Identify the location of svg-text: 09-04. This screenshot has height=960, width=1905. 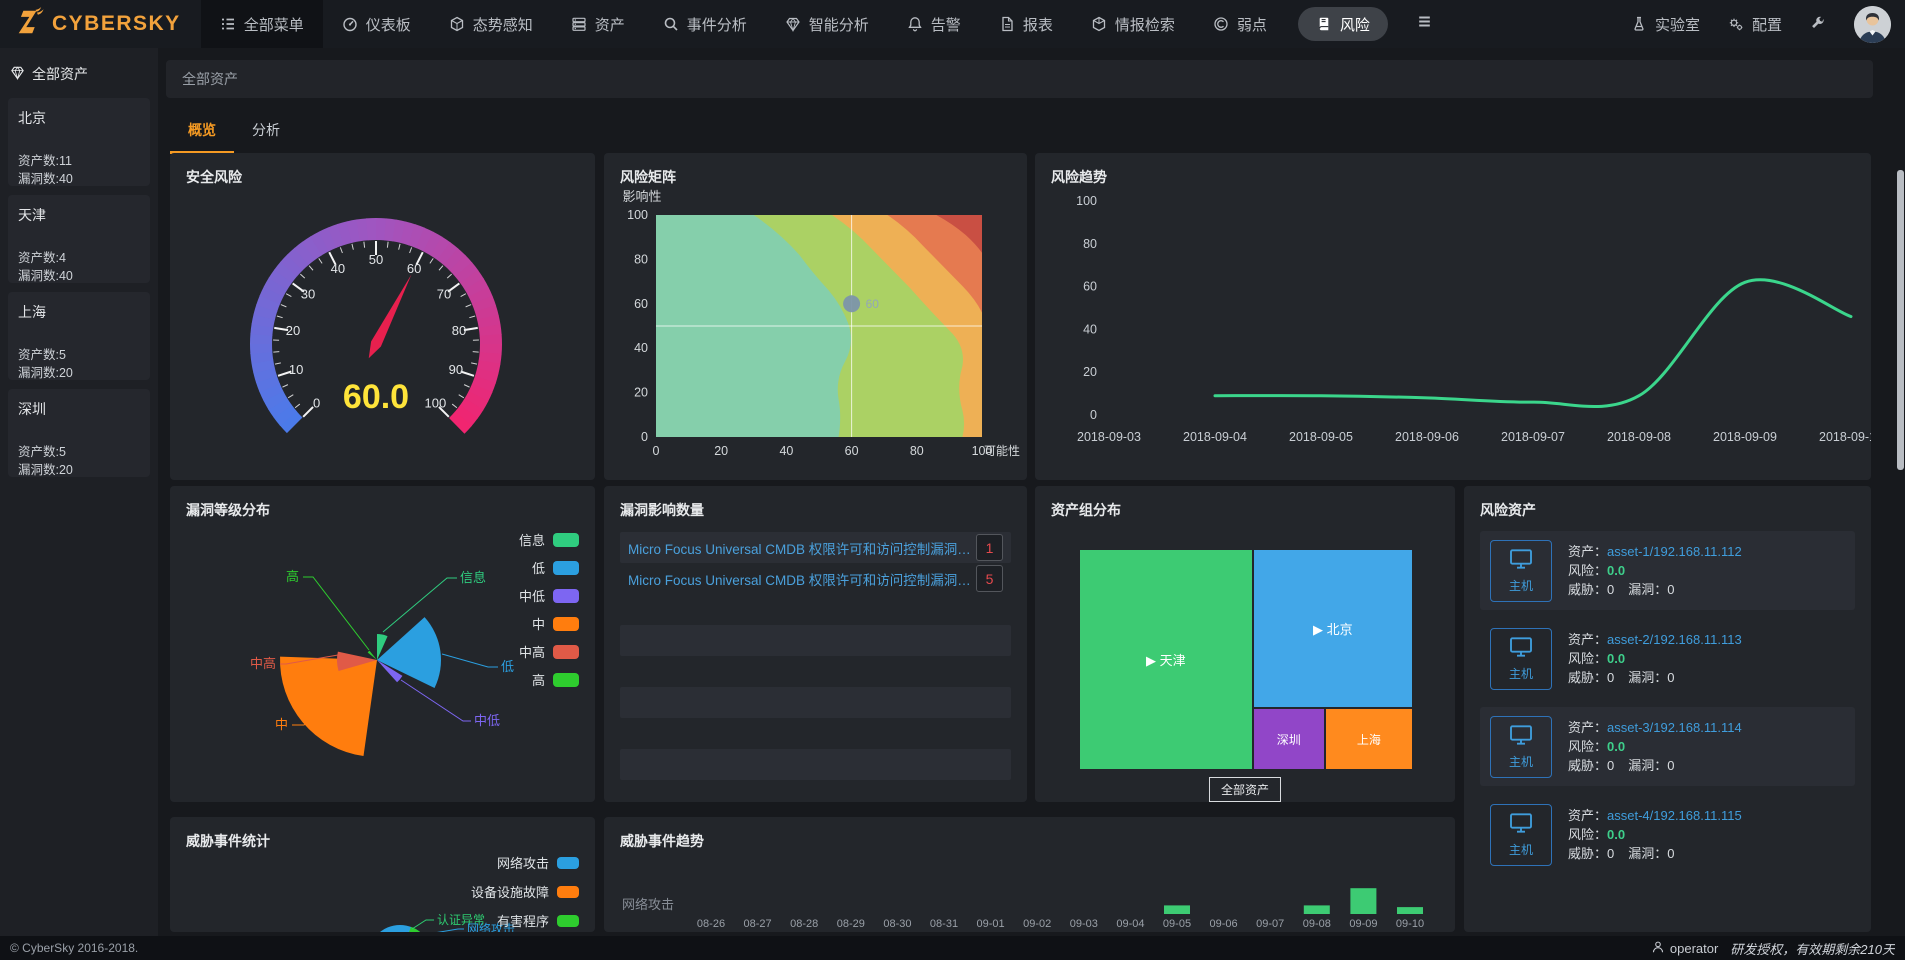
(1130, 924).